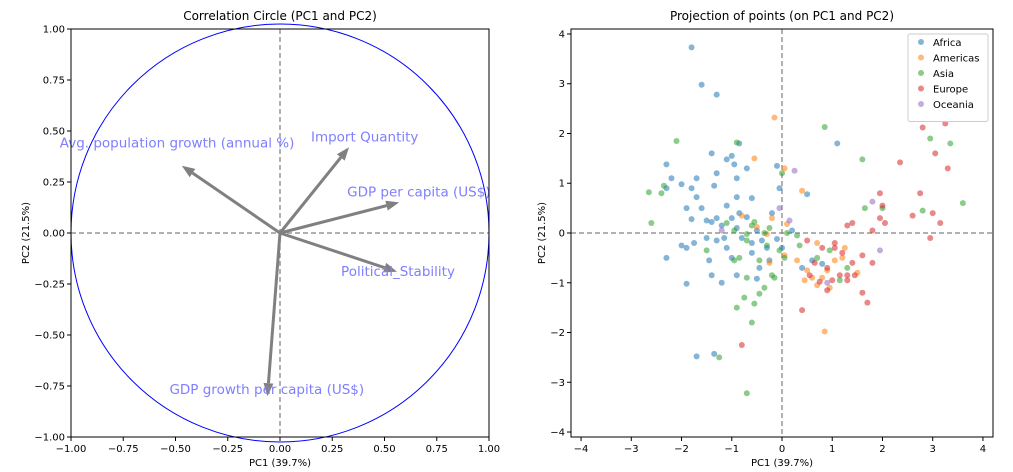  I want to click on x-tick-label: 4, so click(983, 449).